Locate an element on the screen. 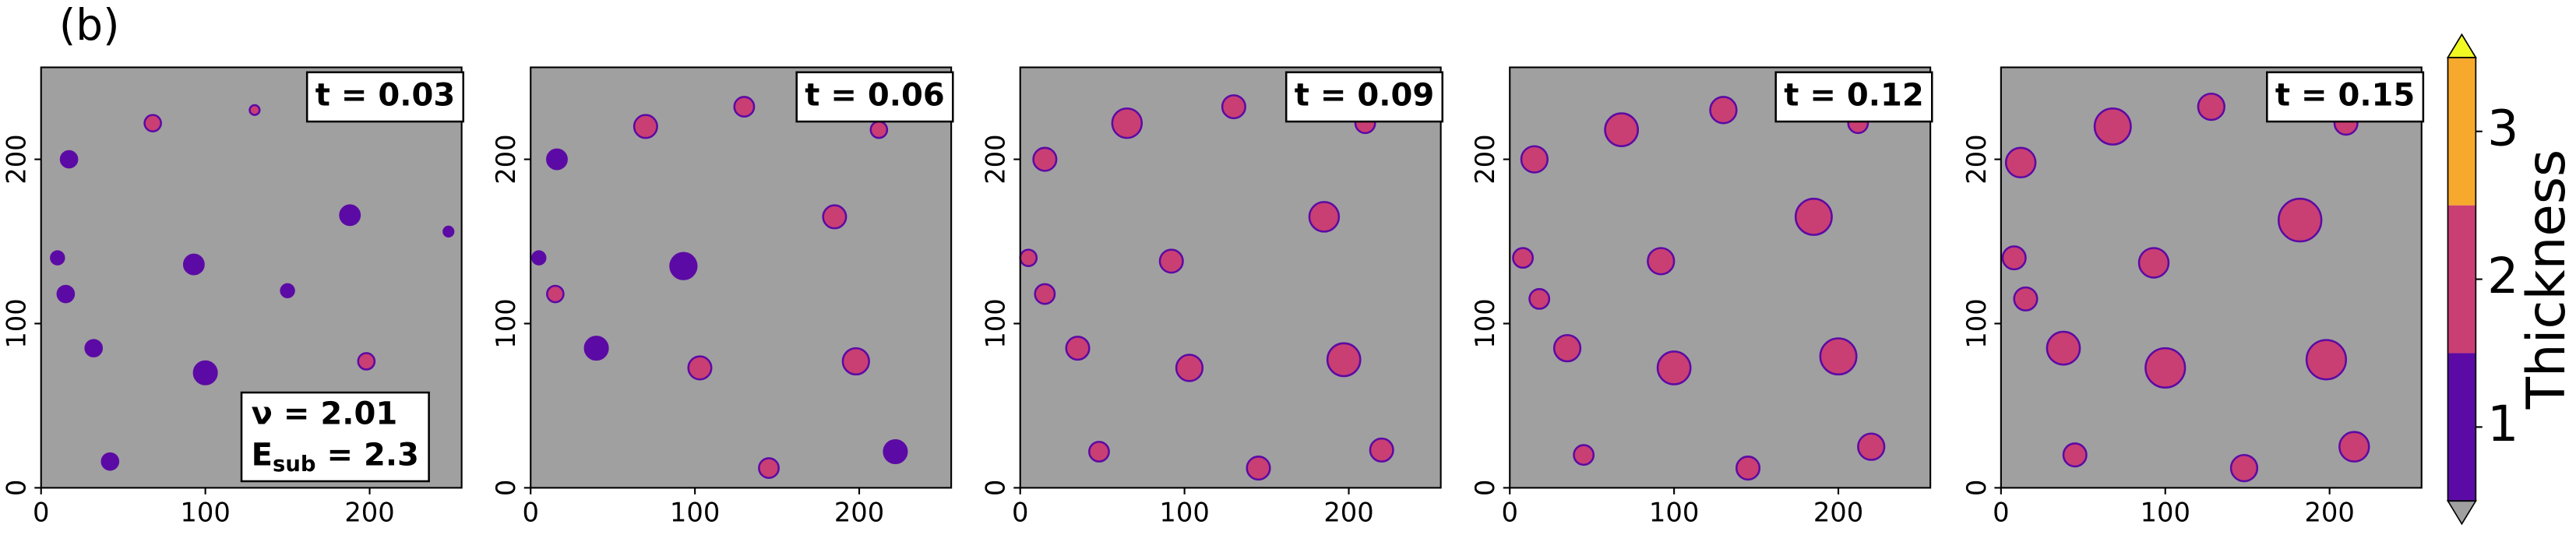 This screenshot has height=542, width=2576. annotation-rest: = 2.3 is located at coordinates (367, 455).